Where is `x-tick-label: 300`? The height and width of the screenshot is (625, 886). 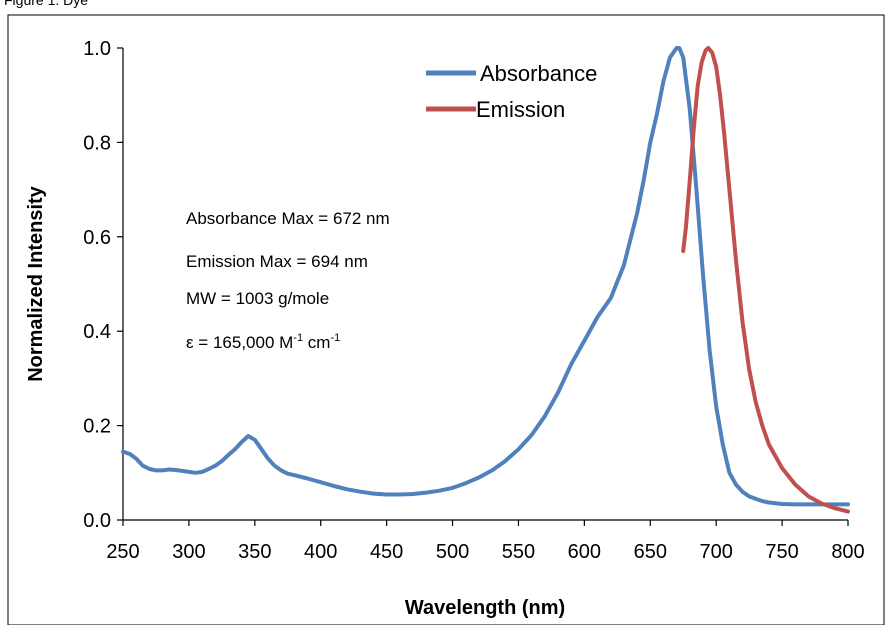 x-tick-label: 300 is located at coordinates (188, 552).